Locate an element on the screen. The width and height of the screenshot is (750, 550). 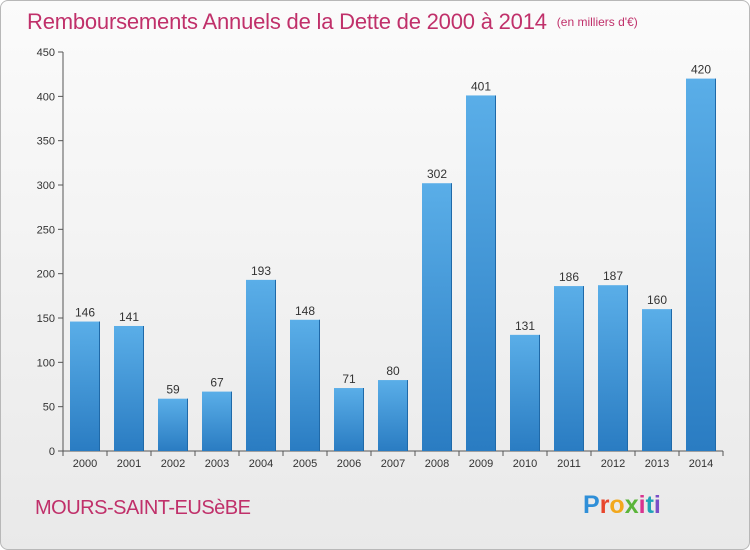
bar-2005 is located at coordinates (305, 385).